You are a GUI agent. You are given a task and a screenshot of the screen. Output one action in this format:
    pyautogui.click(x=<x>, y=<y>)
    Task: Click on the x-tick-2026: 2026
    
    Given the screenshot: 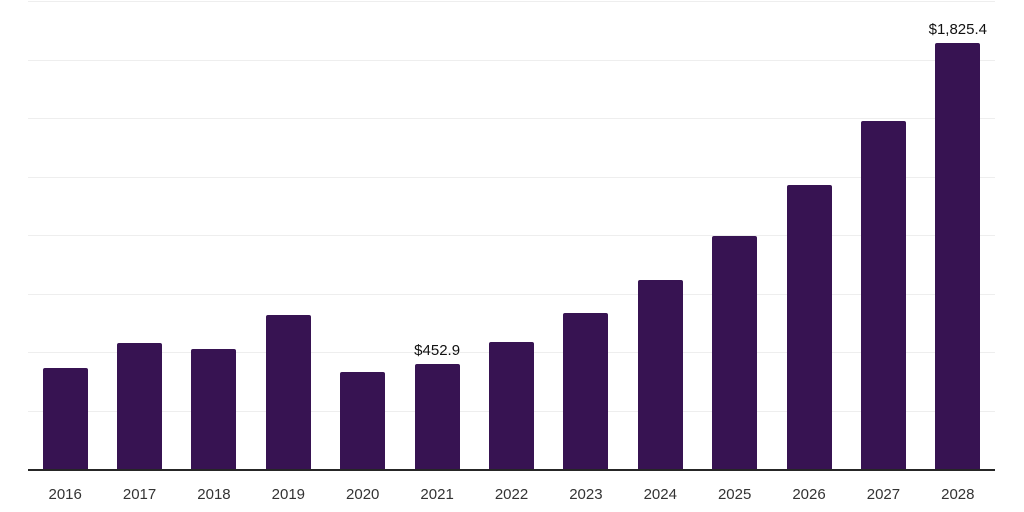 What is the action you would take?
    pyautogui.click(x=809, y=494)
    